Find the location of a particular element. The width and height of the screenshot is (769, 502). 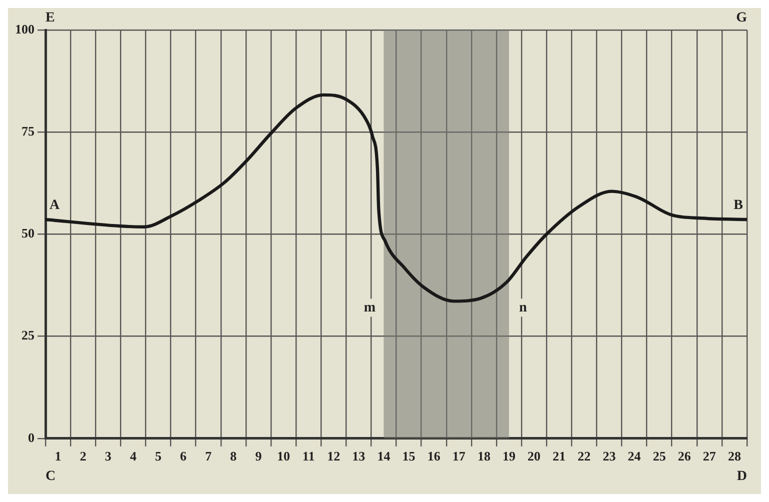

x-tick-label: 17 is located at coordinates (459, 456).